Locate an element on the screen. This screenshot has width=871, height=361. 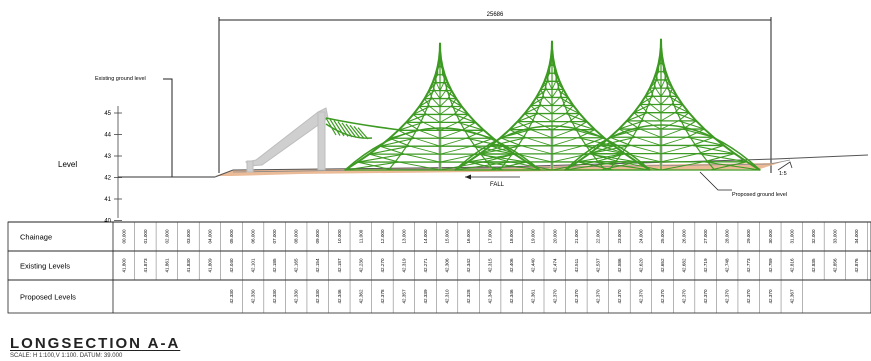
chainage-value: 29.000 is located at coordinates (748, 236).